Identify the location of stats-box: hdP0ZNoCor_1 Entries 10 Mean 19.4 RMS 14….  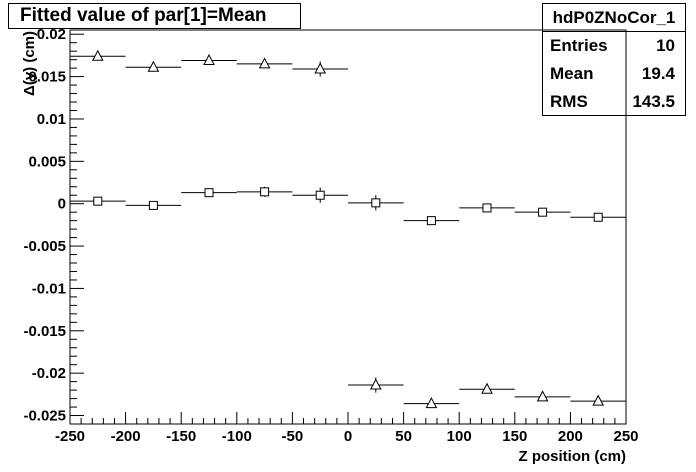
(614, 59).